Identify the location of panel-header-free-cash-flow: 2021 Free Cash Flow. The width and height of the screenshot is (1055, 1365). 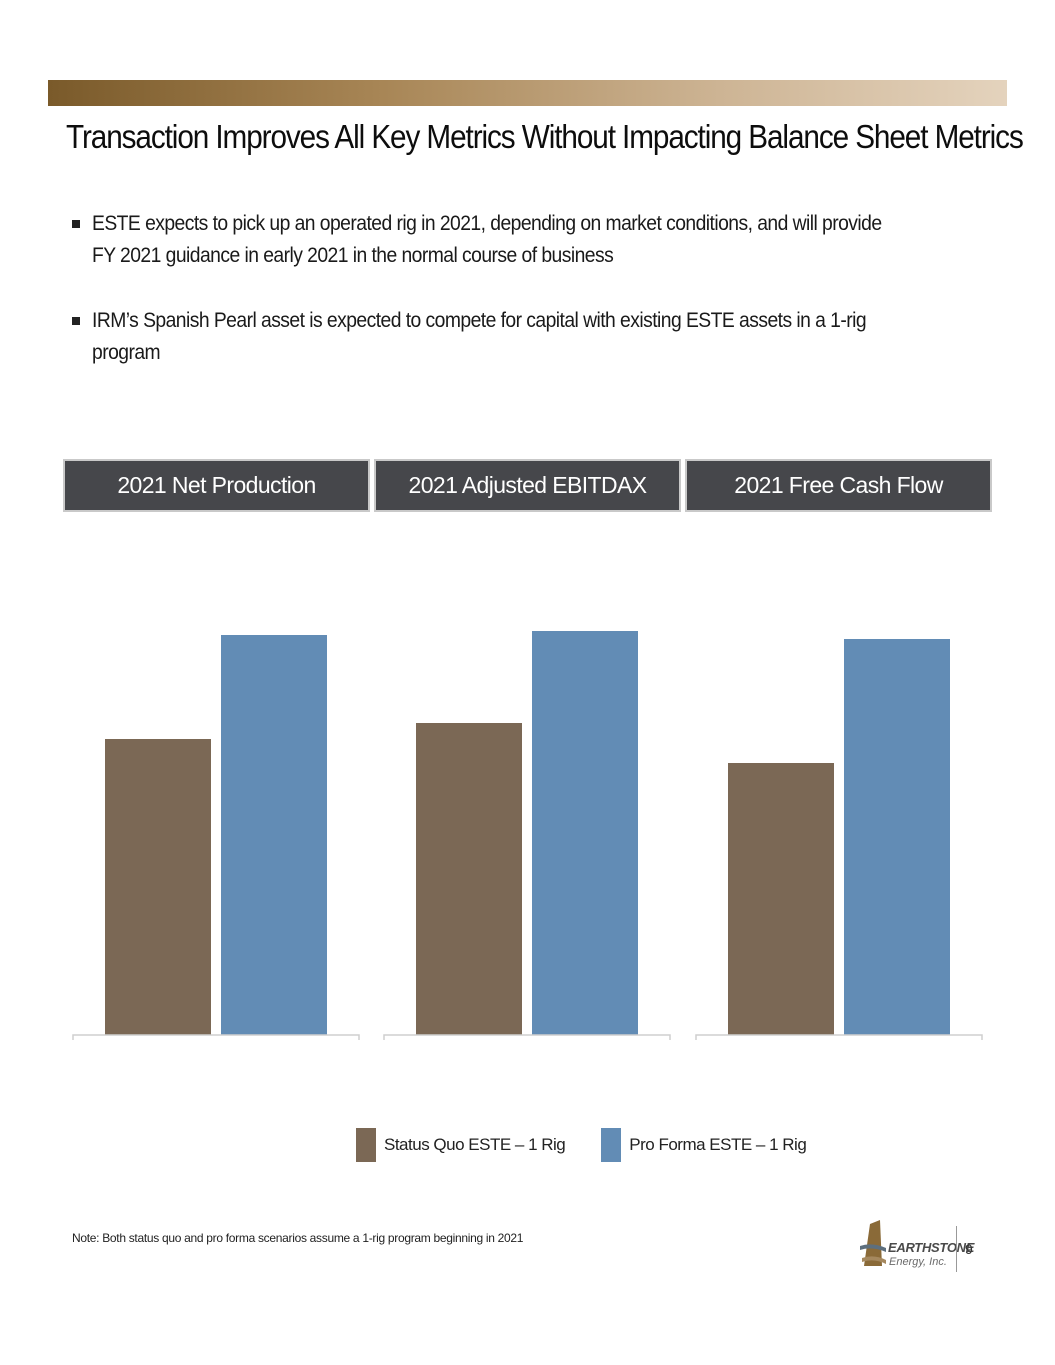
(838, 485).